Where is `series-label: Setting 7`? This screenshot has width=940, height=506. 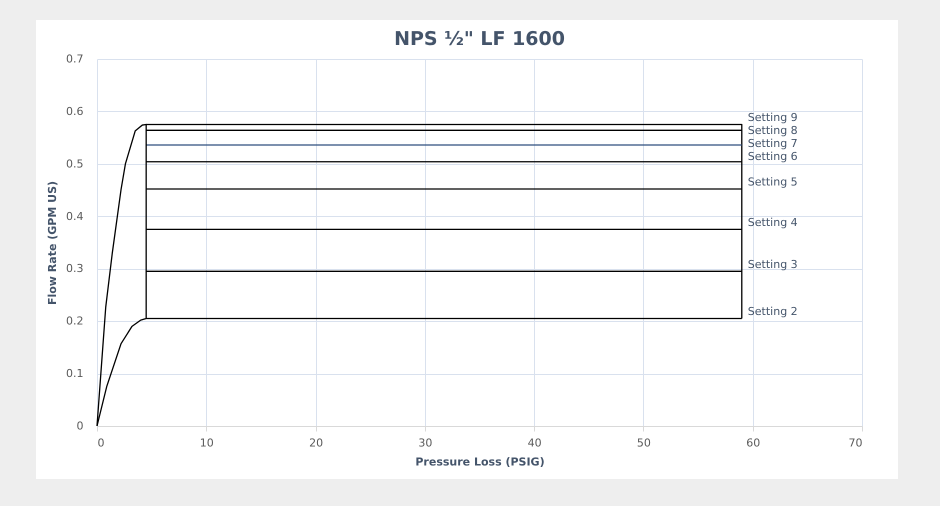 series-label: Setting 7 is located at coordinates (773, 143).